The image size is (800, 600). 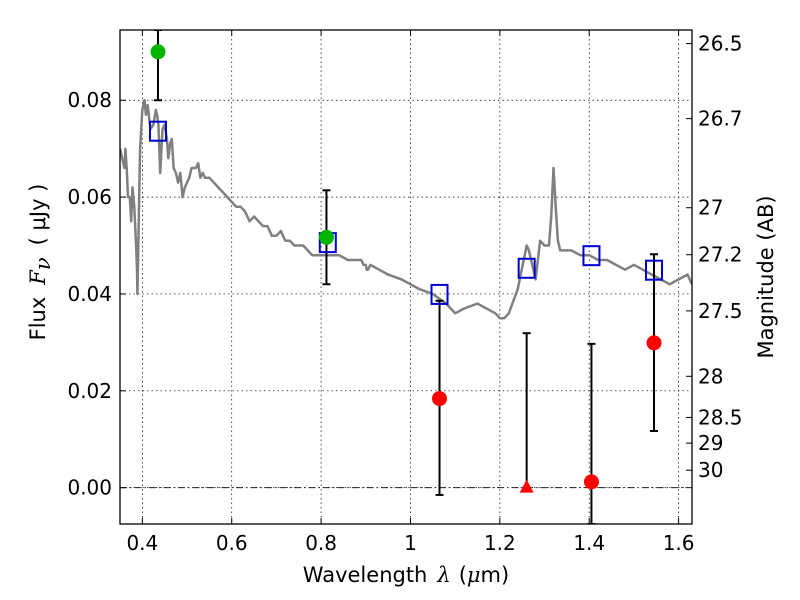 I want to click on x-tick-label: 1.4, so click(x=589, y=543).